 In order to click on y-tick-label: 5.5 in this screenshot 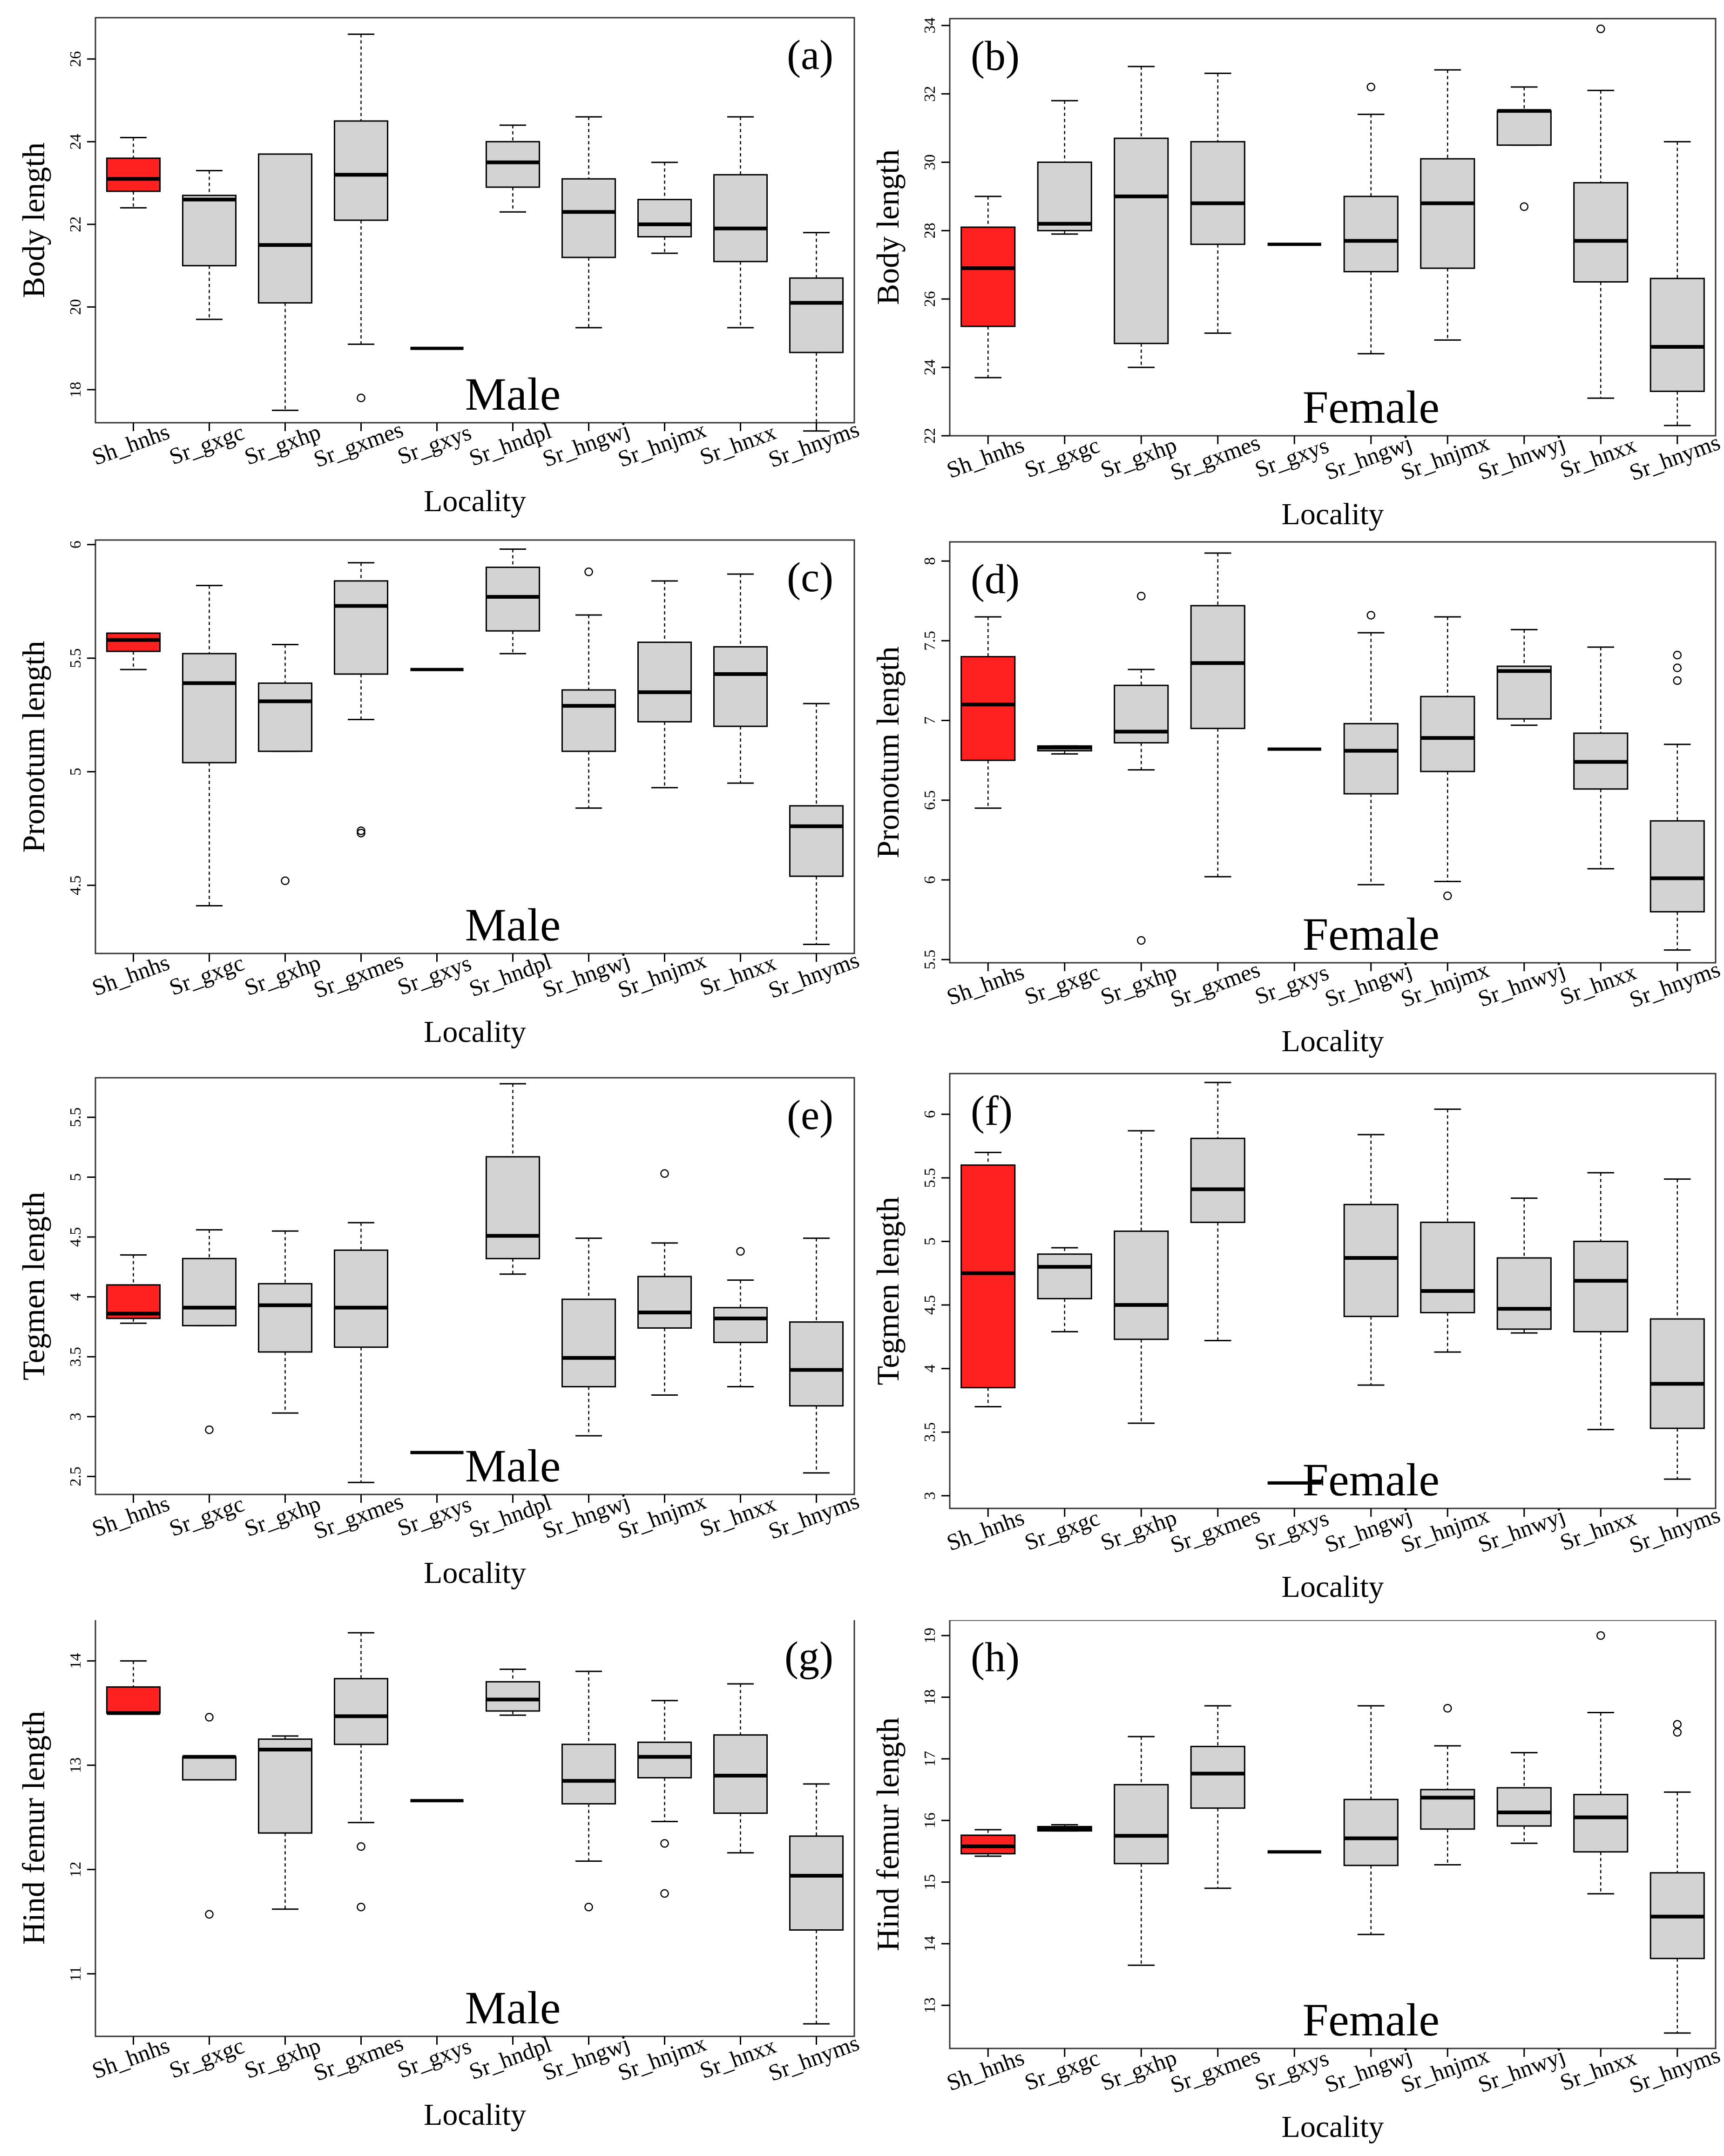, I will do `click(930, 1178)`.